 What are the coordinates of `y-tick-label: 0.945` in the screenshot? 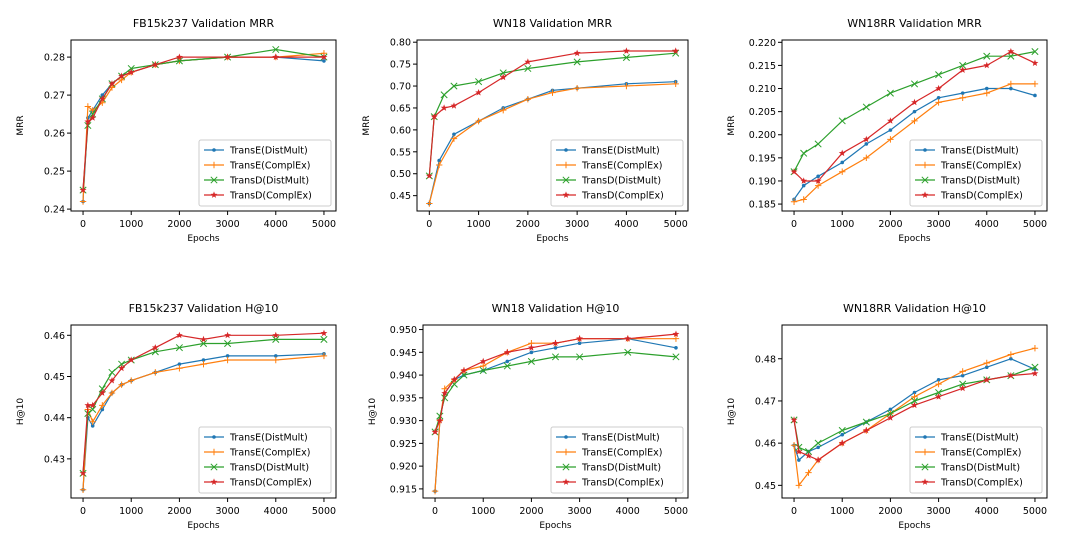 It's located at (403, 353).